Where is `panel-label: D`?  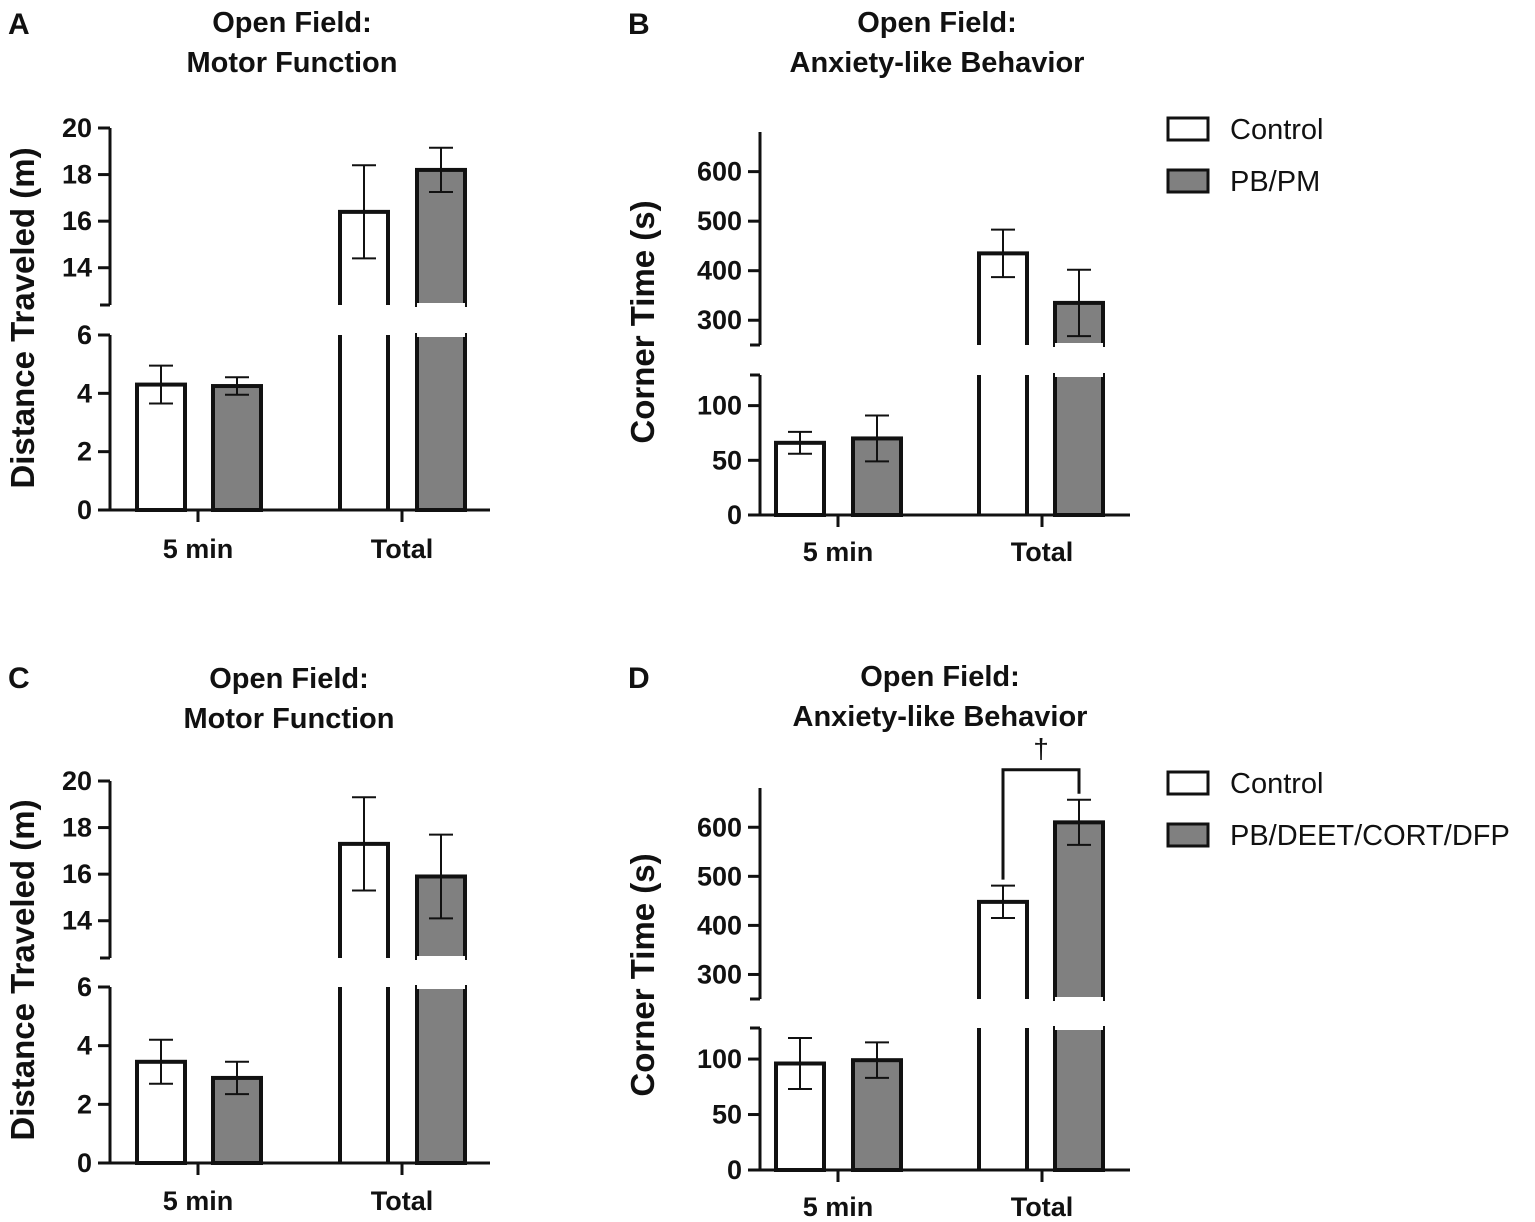 panel-label: D is located at coordinates (639, 678).